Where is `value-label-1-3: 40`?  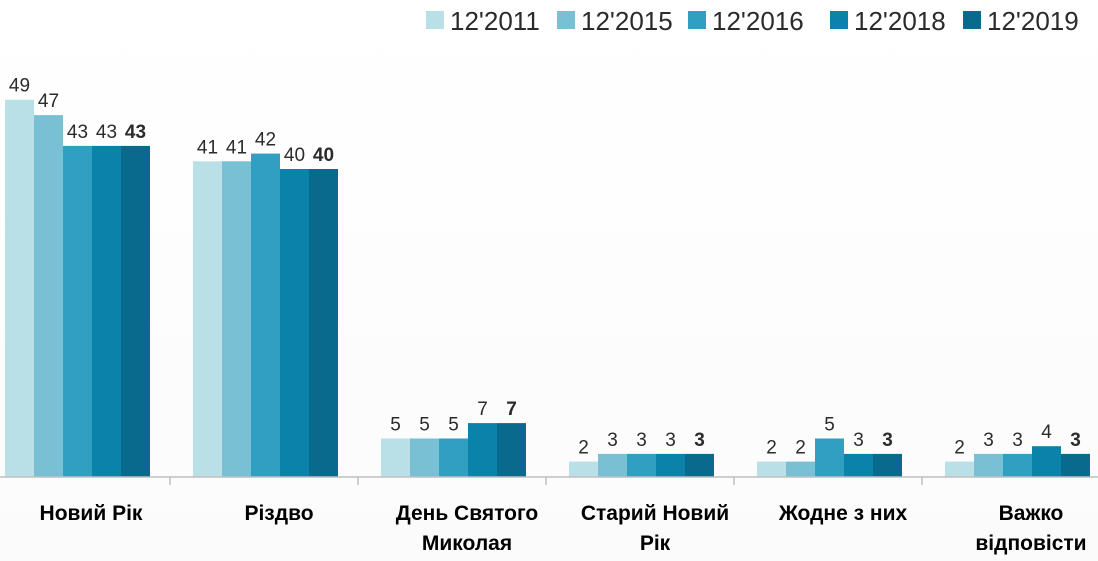
value-label-1-3: 40 is located at coordinates (294, 155).